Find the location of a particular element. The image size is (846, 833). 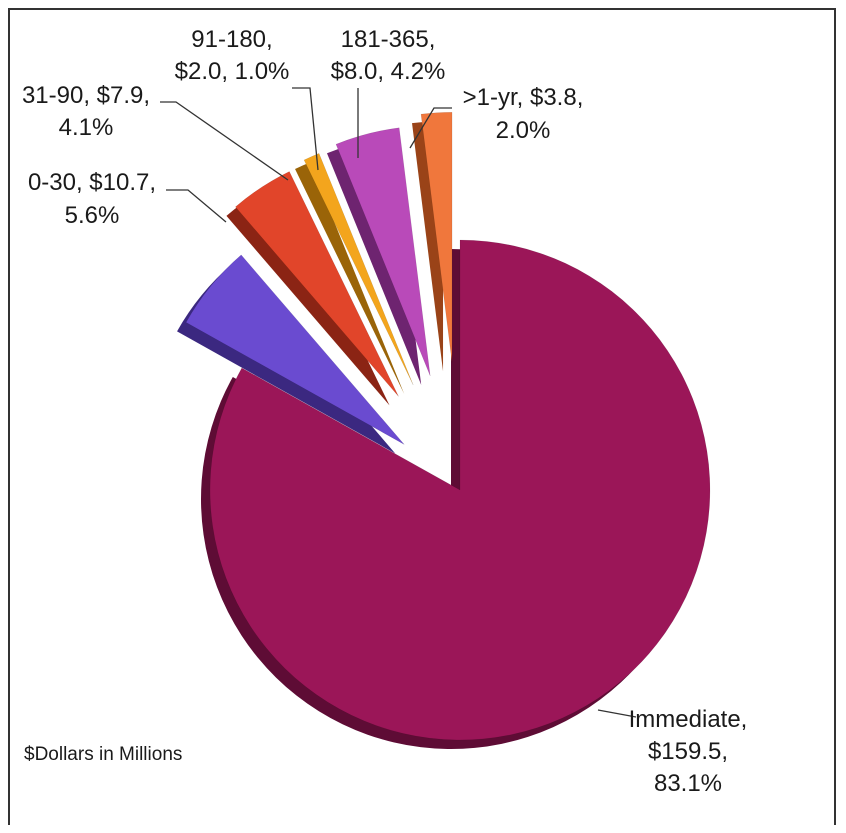

data-label-immediate-2: $159.5, is located at coordinates (688, 751).